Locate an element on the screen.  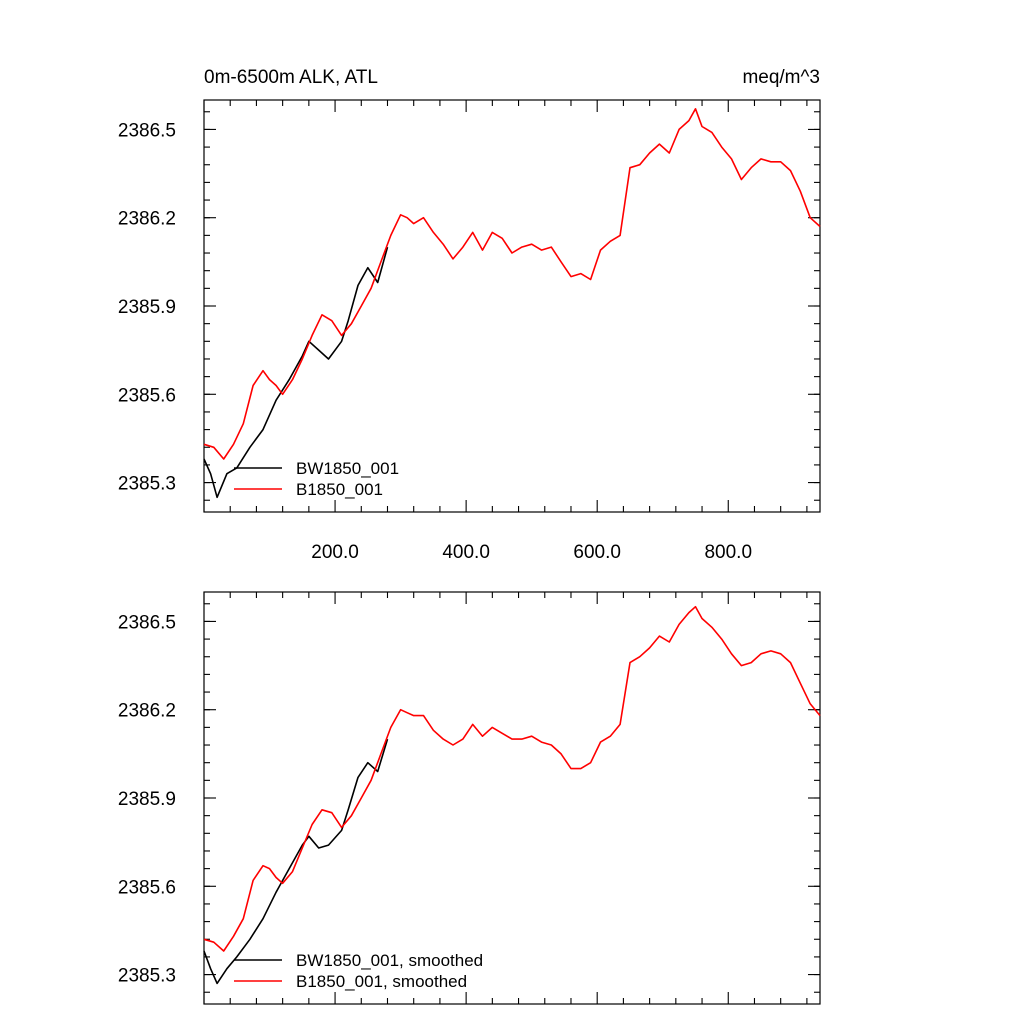
x-tick-labels: 200.0 400.0 600.0 800.0 is located at coordinates (531, 552).